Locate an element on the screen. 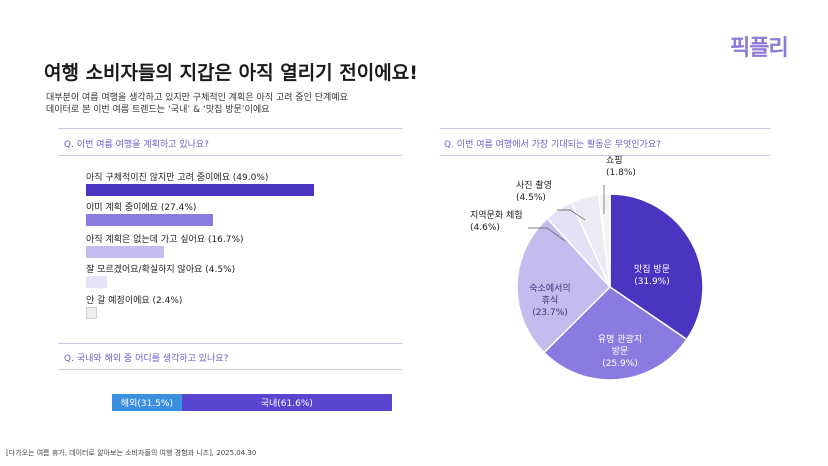  q2-segment-domestic: 국내(61.6%) is located at coordinates (286, 402).